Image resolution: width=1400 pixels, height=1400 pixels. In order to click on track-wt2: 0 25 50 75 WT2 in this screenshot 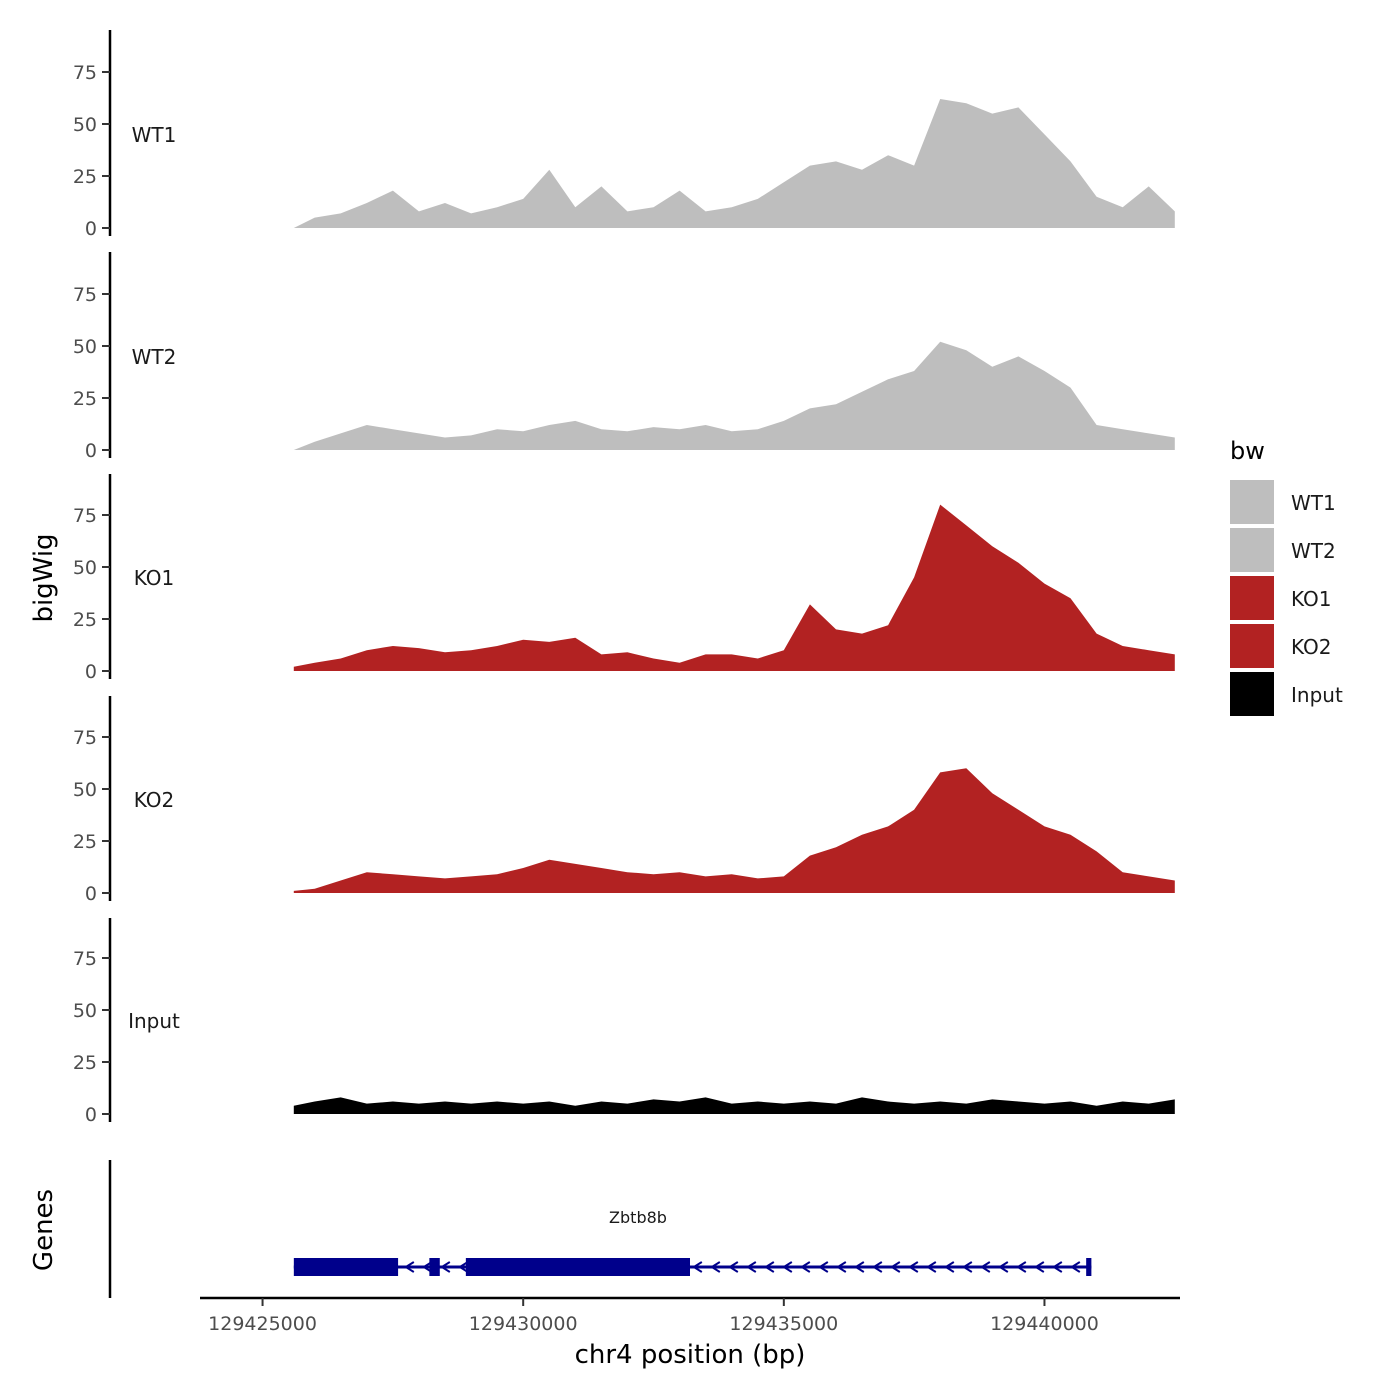, I will do `click(624, 357)`.